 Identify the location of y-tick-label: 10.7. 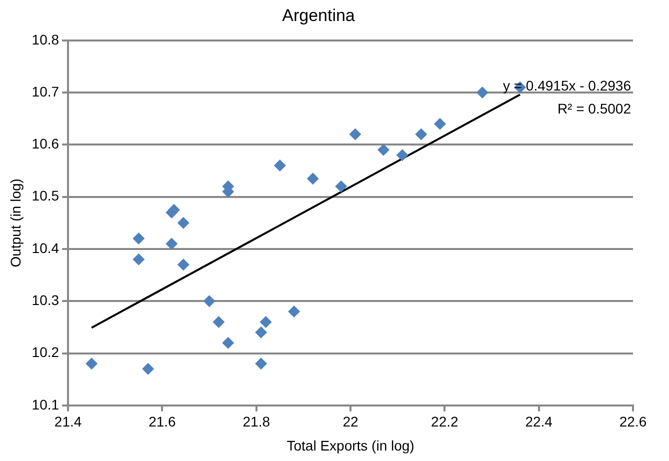
(46, 91).